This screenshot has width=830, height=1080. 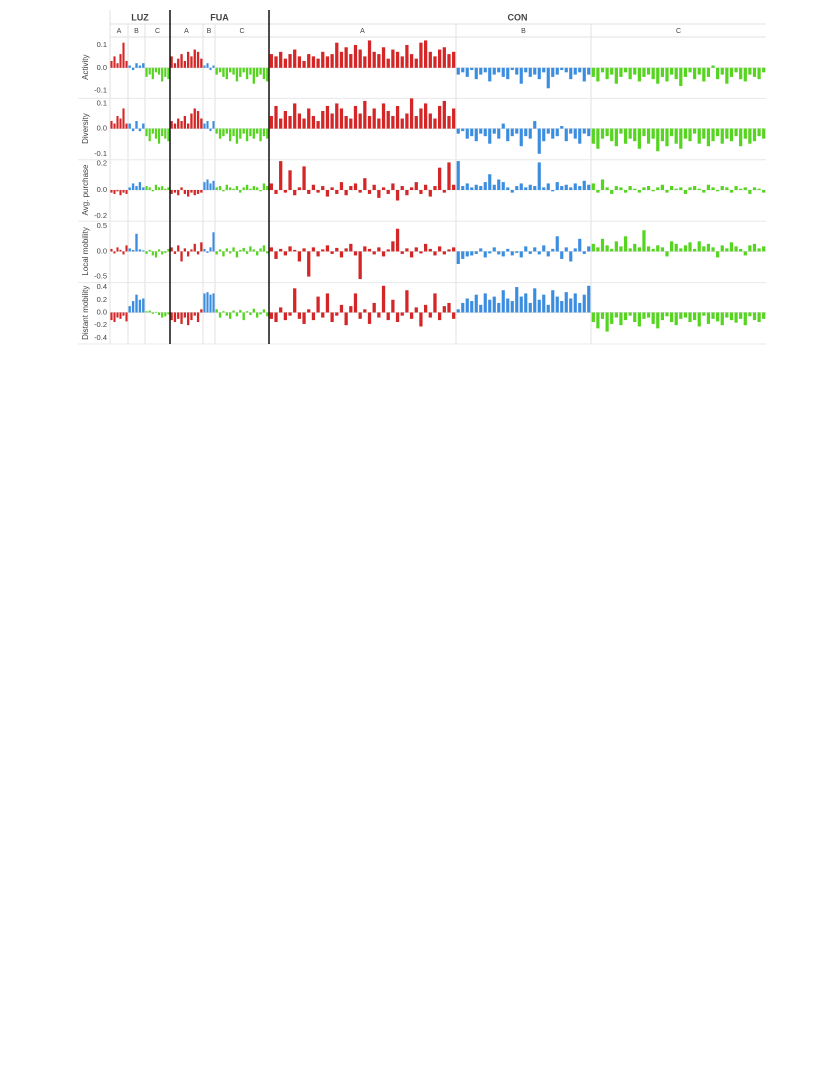 What do you see at coordinates (209, 31) in the screenshot?
I see `group-label: B` at bounding box center [209, 31].